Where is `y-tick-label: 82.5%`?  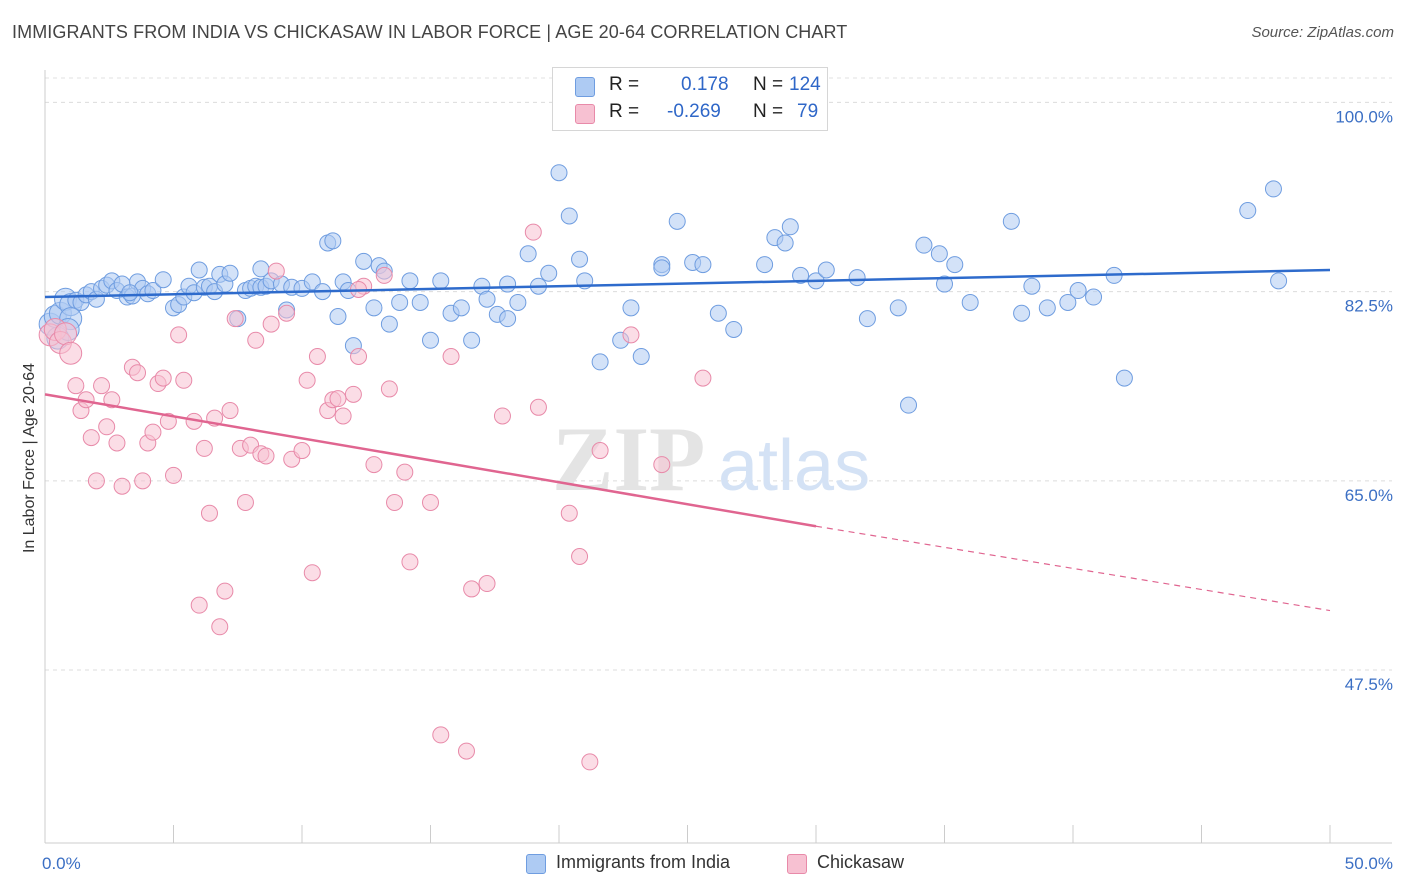 y-tick-label: 82.5% is located at coordinates (1369, 306).